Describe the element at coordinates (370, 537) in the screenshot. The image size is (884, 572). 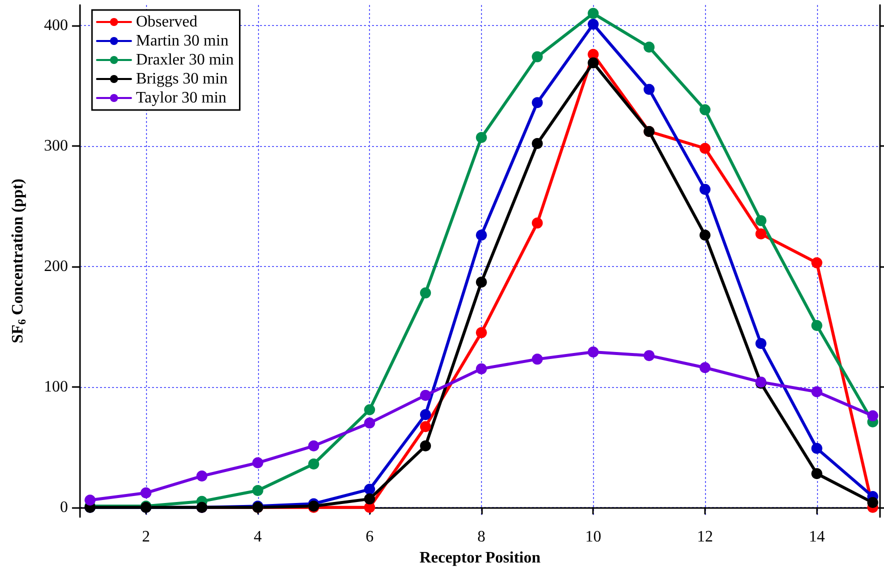
I see `x-tick-label: 6` at that location.